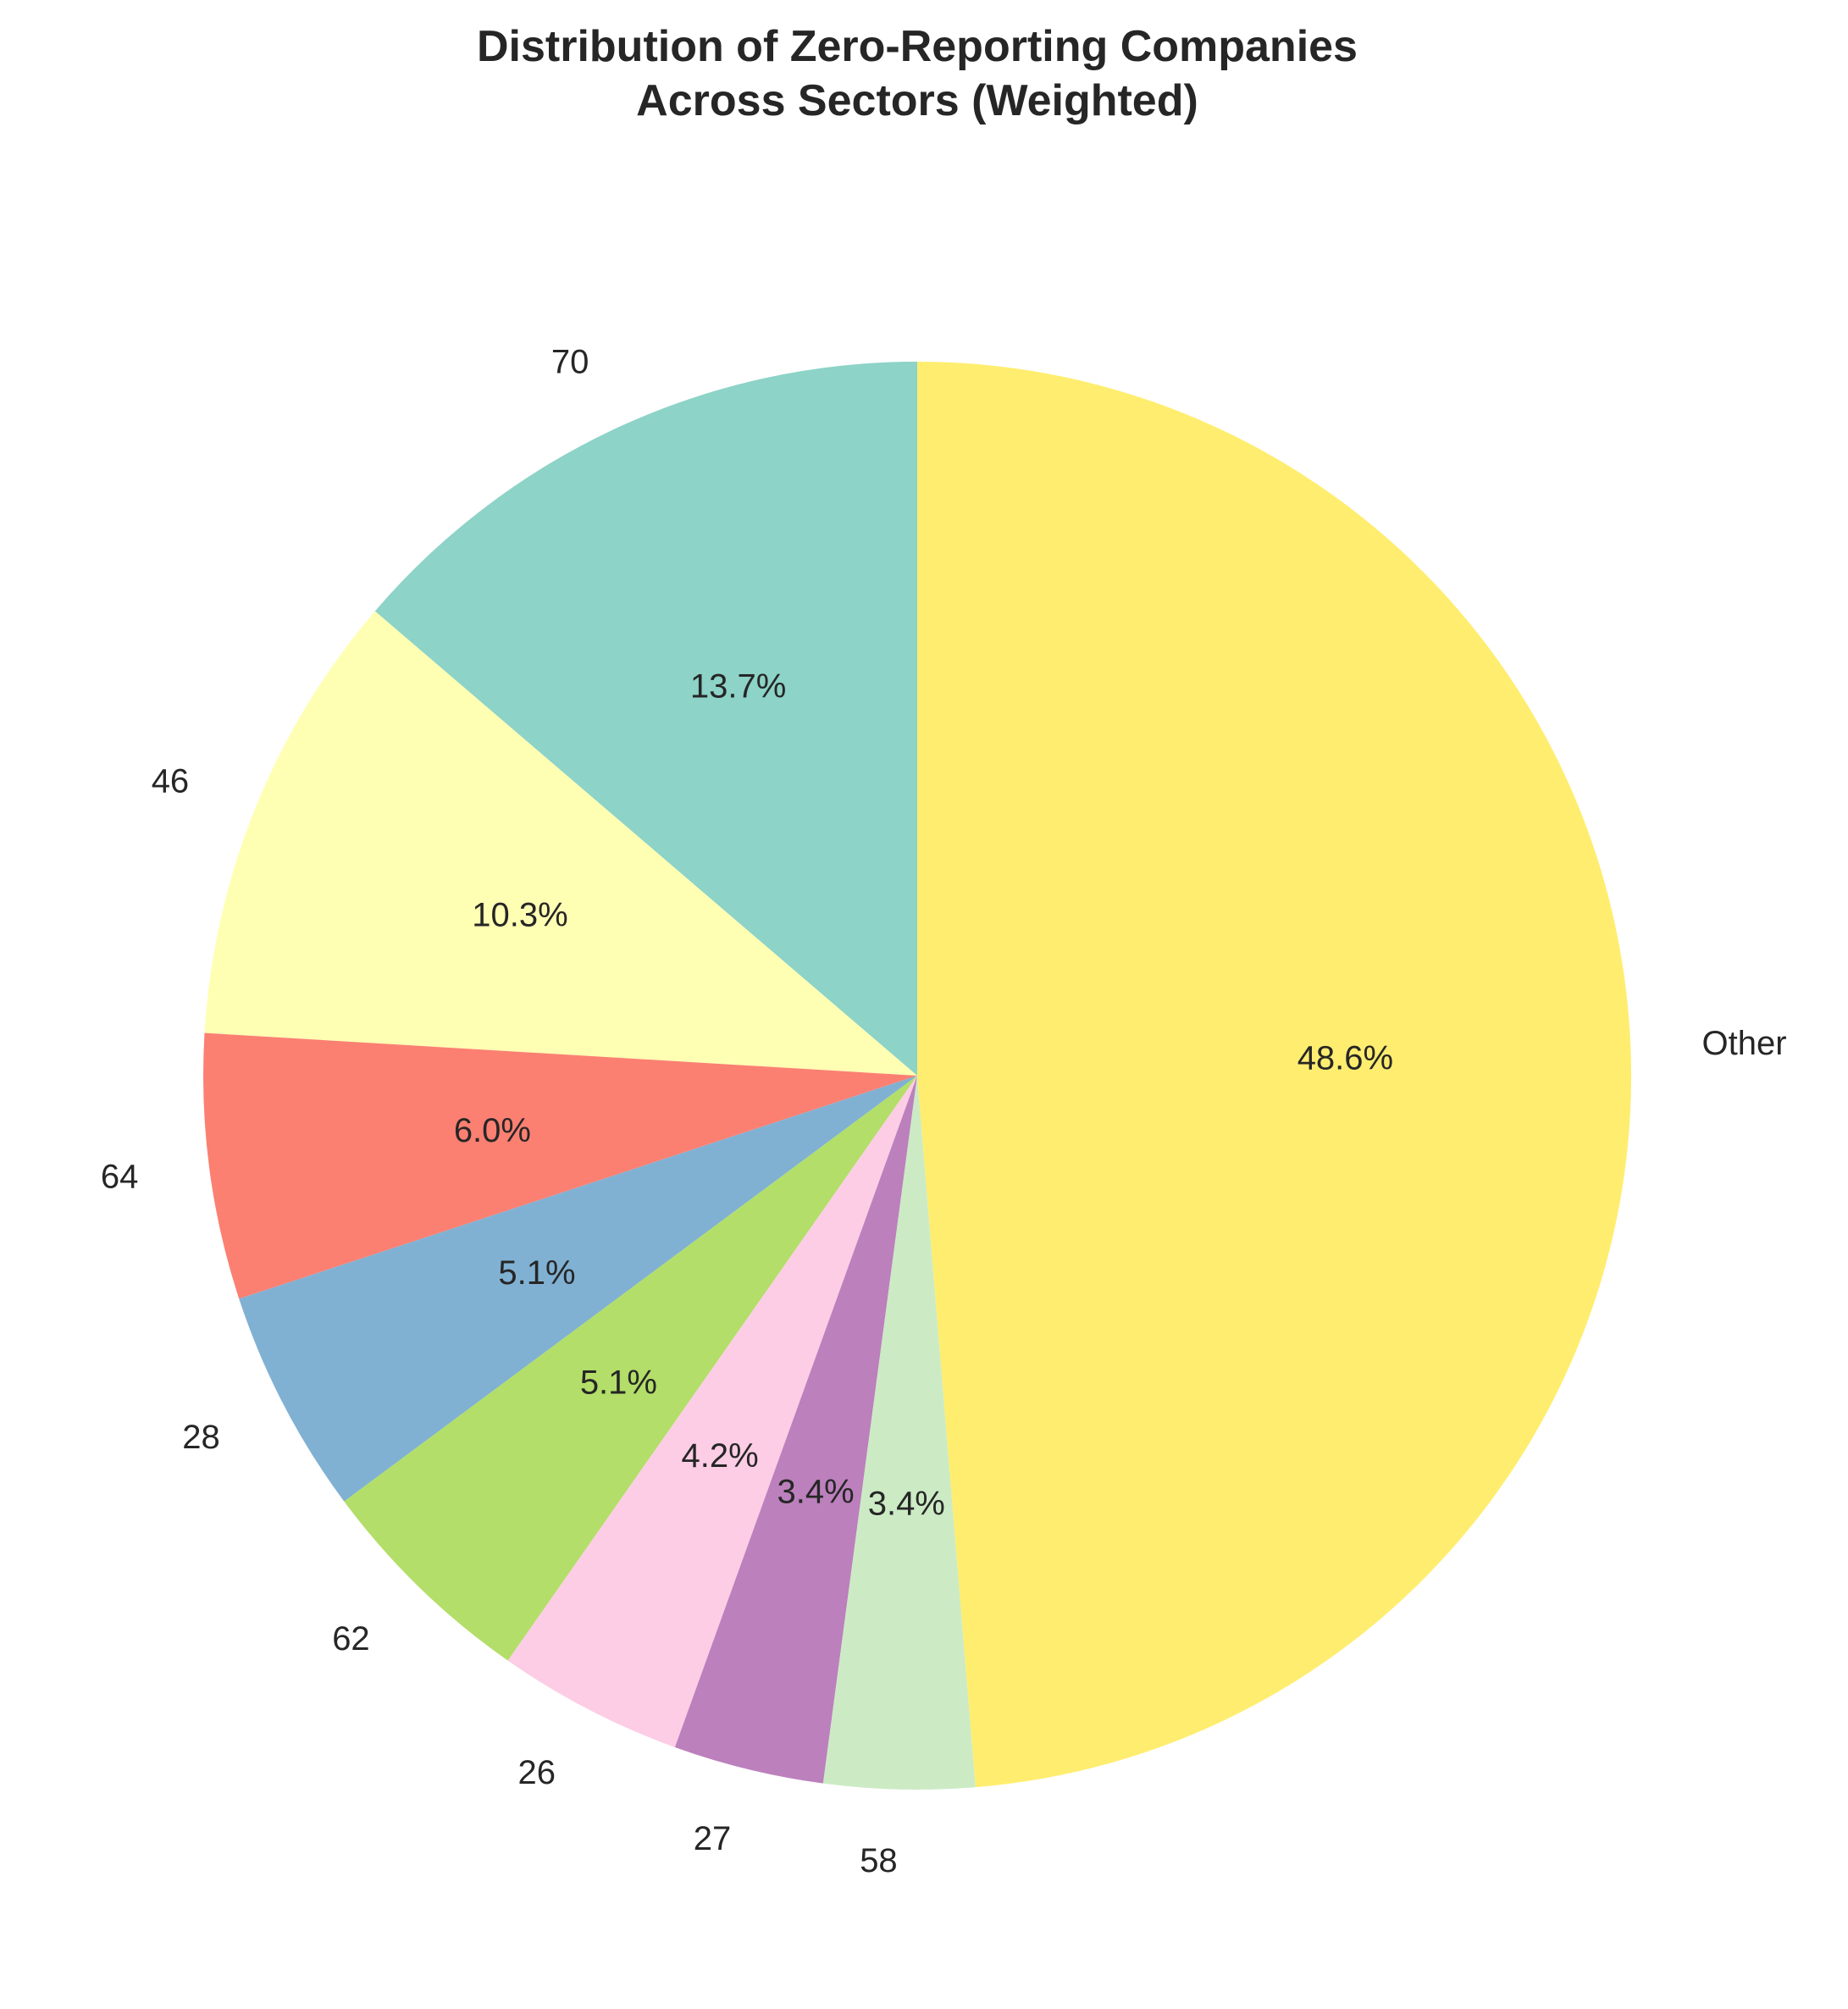 The width and height of the screenshot is (1848, 2009). I want to click on chart-title-line-1: Distribution of Zero-Reporting Companies, so click(917, 46).